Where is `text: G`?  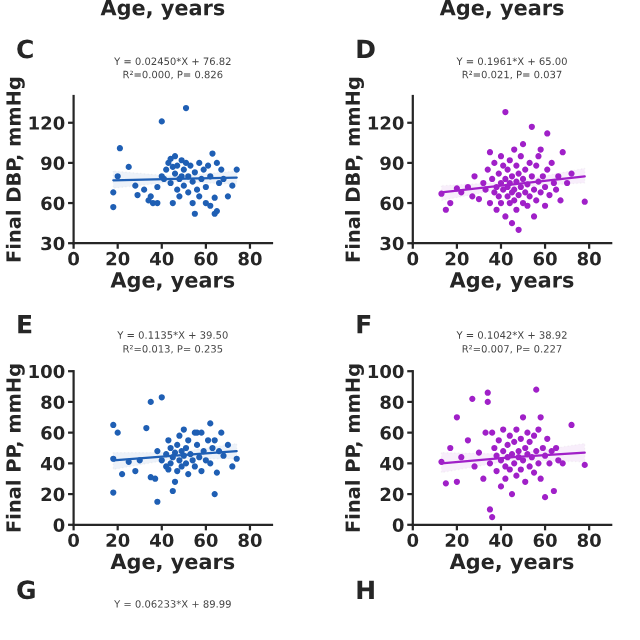
text: G is located at coordinates (26, 590).